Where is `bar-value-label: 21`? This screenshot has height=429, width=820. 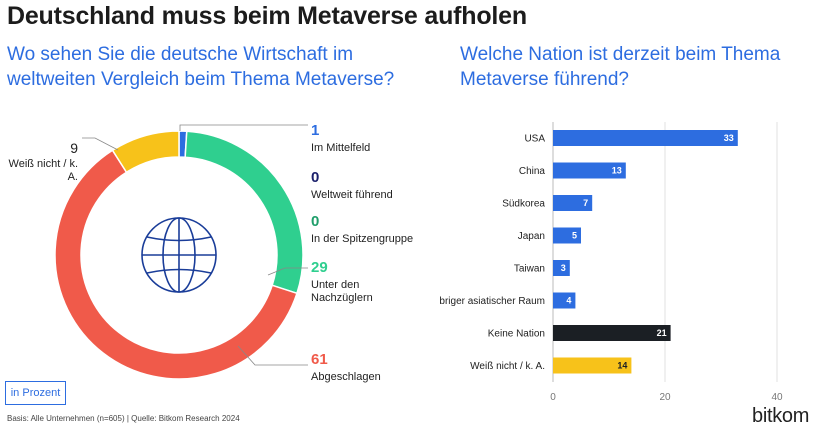 bar-value-label: 21 is located at coordinates (662, 333).